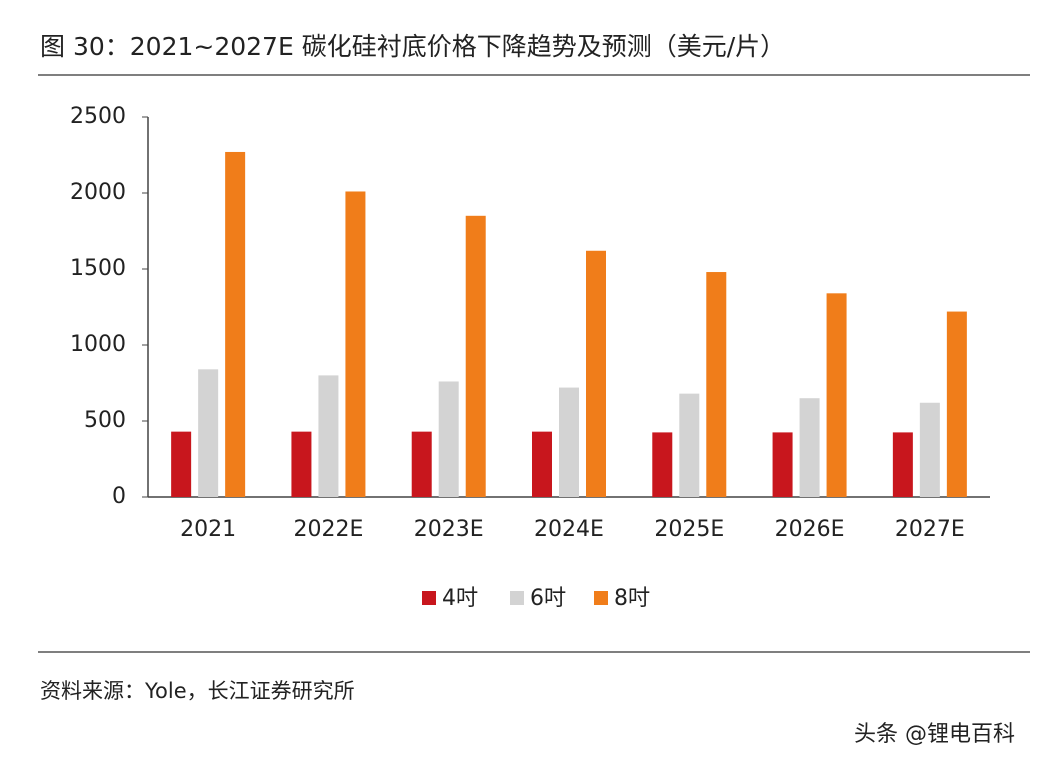 This screenshot has width=1040, height=768. Describe the element at coordinates (105, 420) in the screenshot. I see `y-tick-label: 500` at that location.